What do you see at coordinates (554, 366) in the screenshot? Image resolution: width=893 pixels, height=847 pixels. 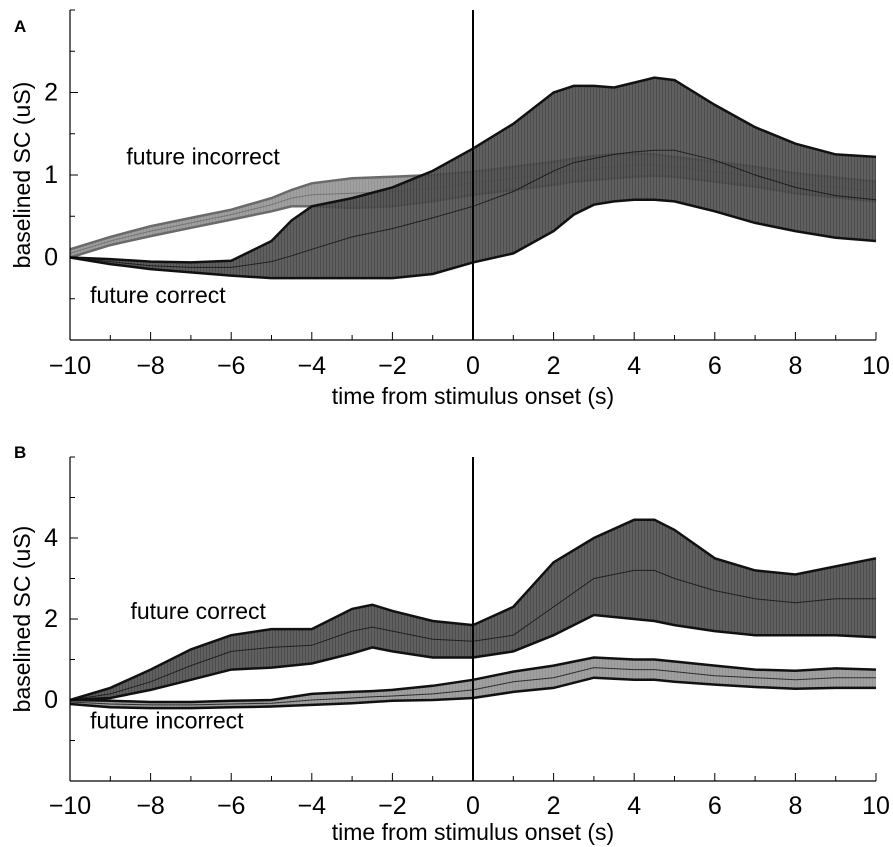 I see `panel-a-x-tick-label: 2` at bounding box center [554, 366].